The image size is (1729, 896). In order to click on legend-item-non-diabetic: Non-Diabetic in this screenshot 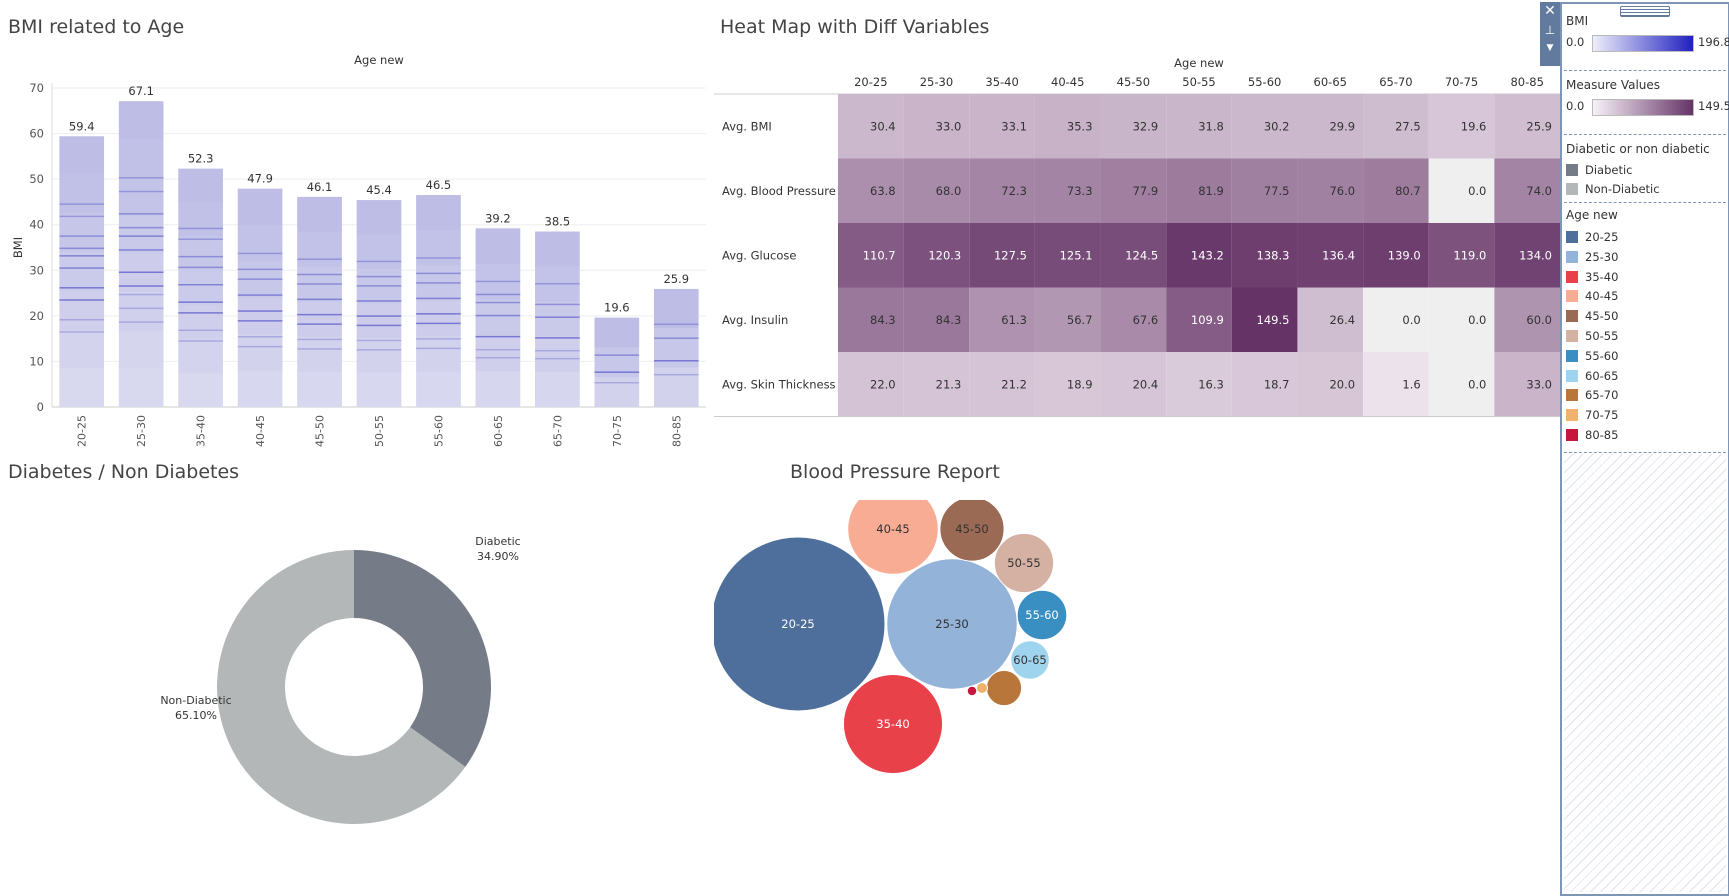, I will do `click(1613, 189)`.